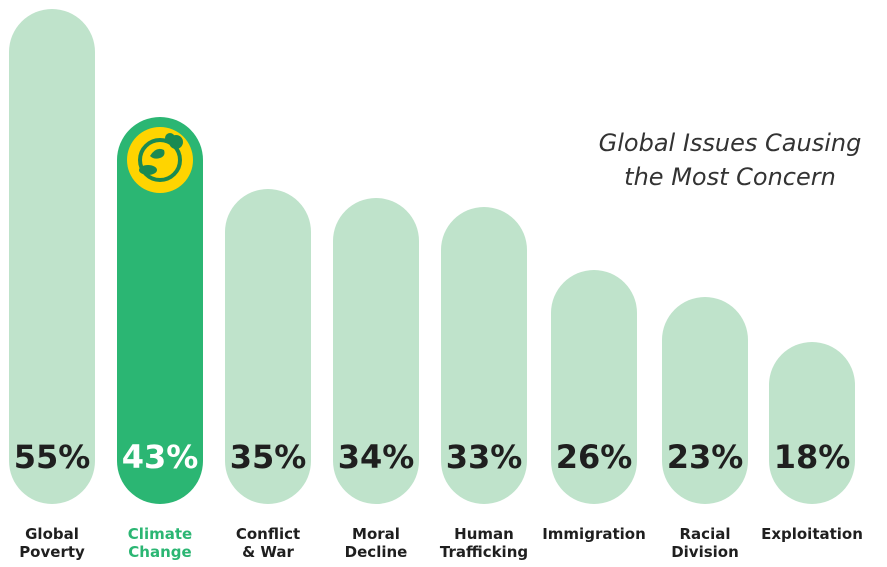 This screenshot has width=887, height=567. I want to click on category-label-line: Trafficking, so click(484, 552).